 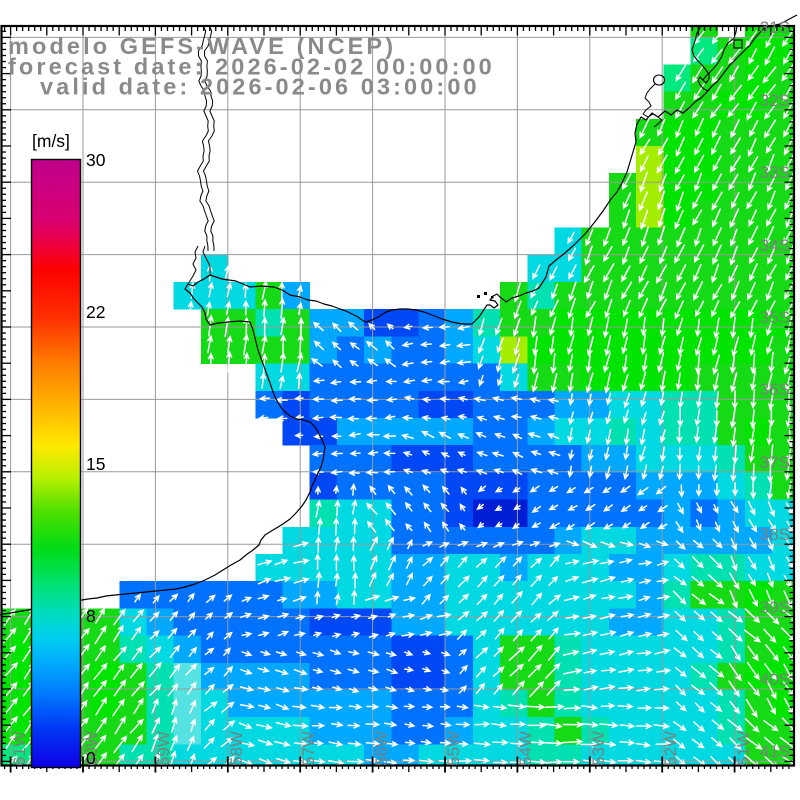 What do you see at coordinates (453, 748) in the screenshot?
I see `svg-text: 55W` at bounding box center [453, 748].